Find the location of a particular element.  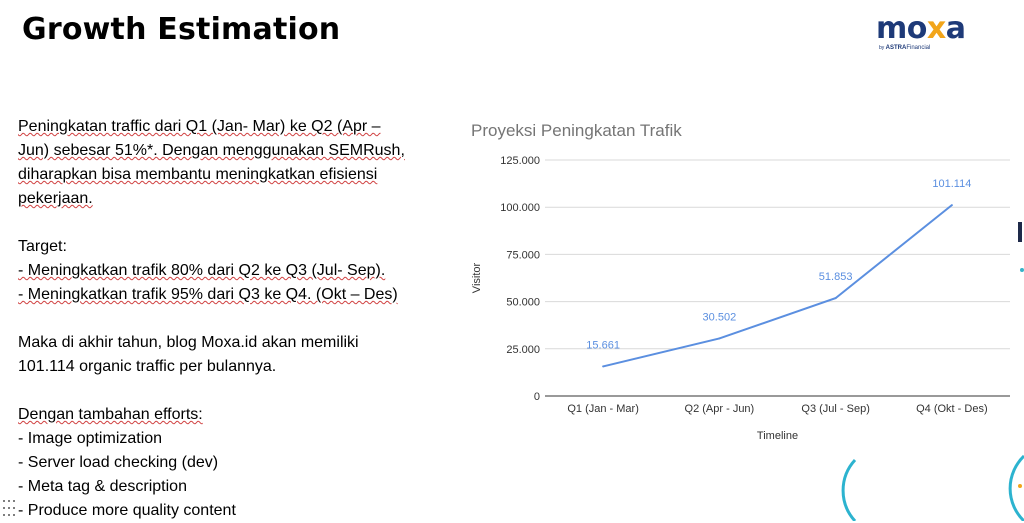

drag-dots-icon is located at coordinates (9, 508).